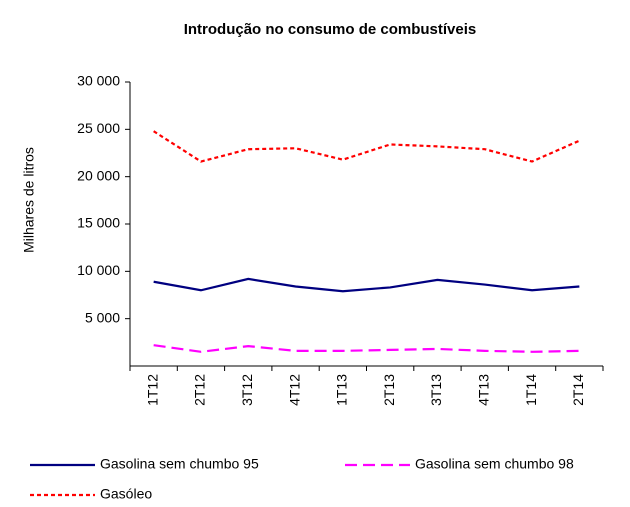 This screenshot has height=507, width=630. Describe the element at coordinates (342, 390) in the screenshot. I see `x-tick-label: 1T13` at that location.